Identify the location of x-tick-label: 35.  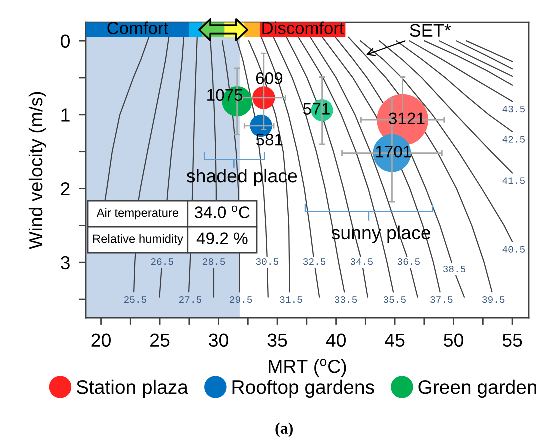
(278, 341).